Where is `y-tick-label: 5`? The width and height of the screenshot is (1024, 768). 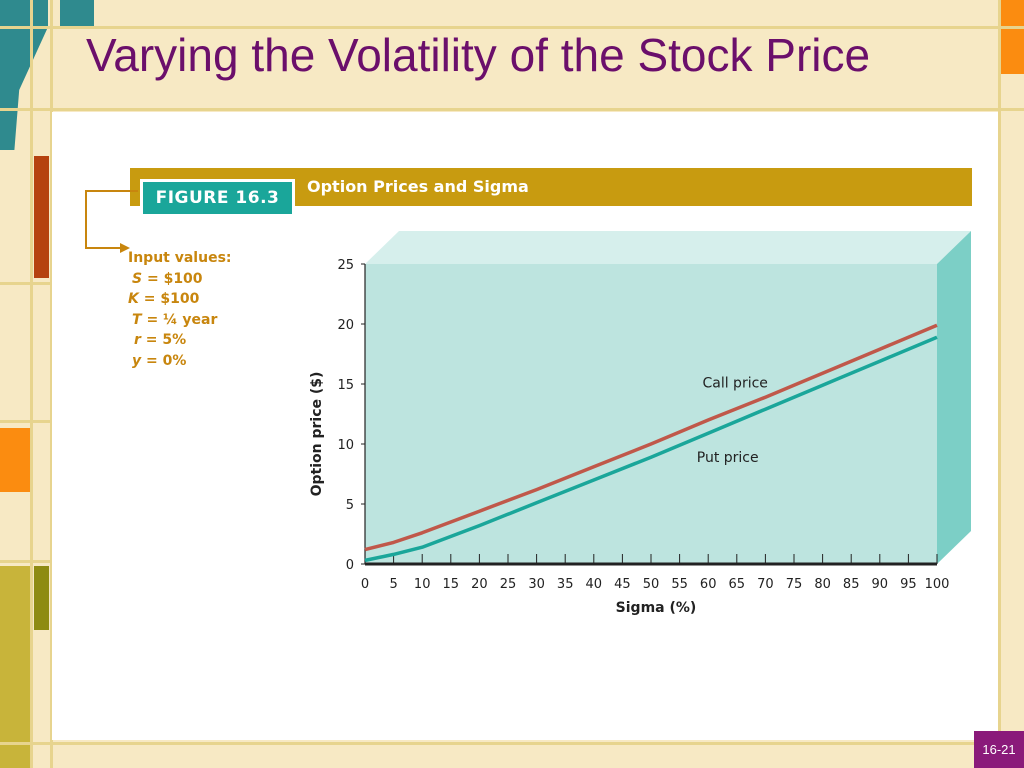 y-tick-label: 5 is located at coordinates (350, 505).